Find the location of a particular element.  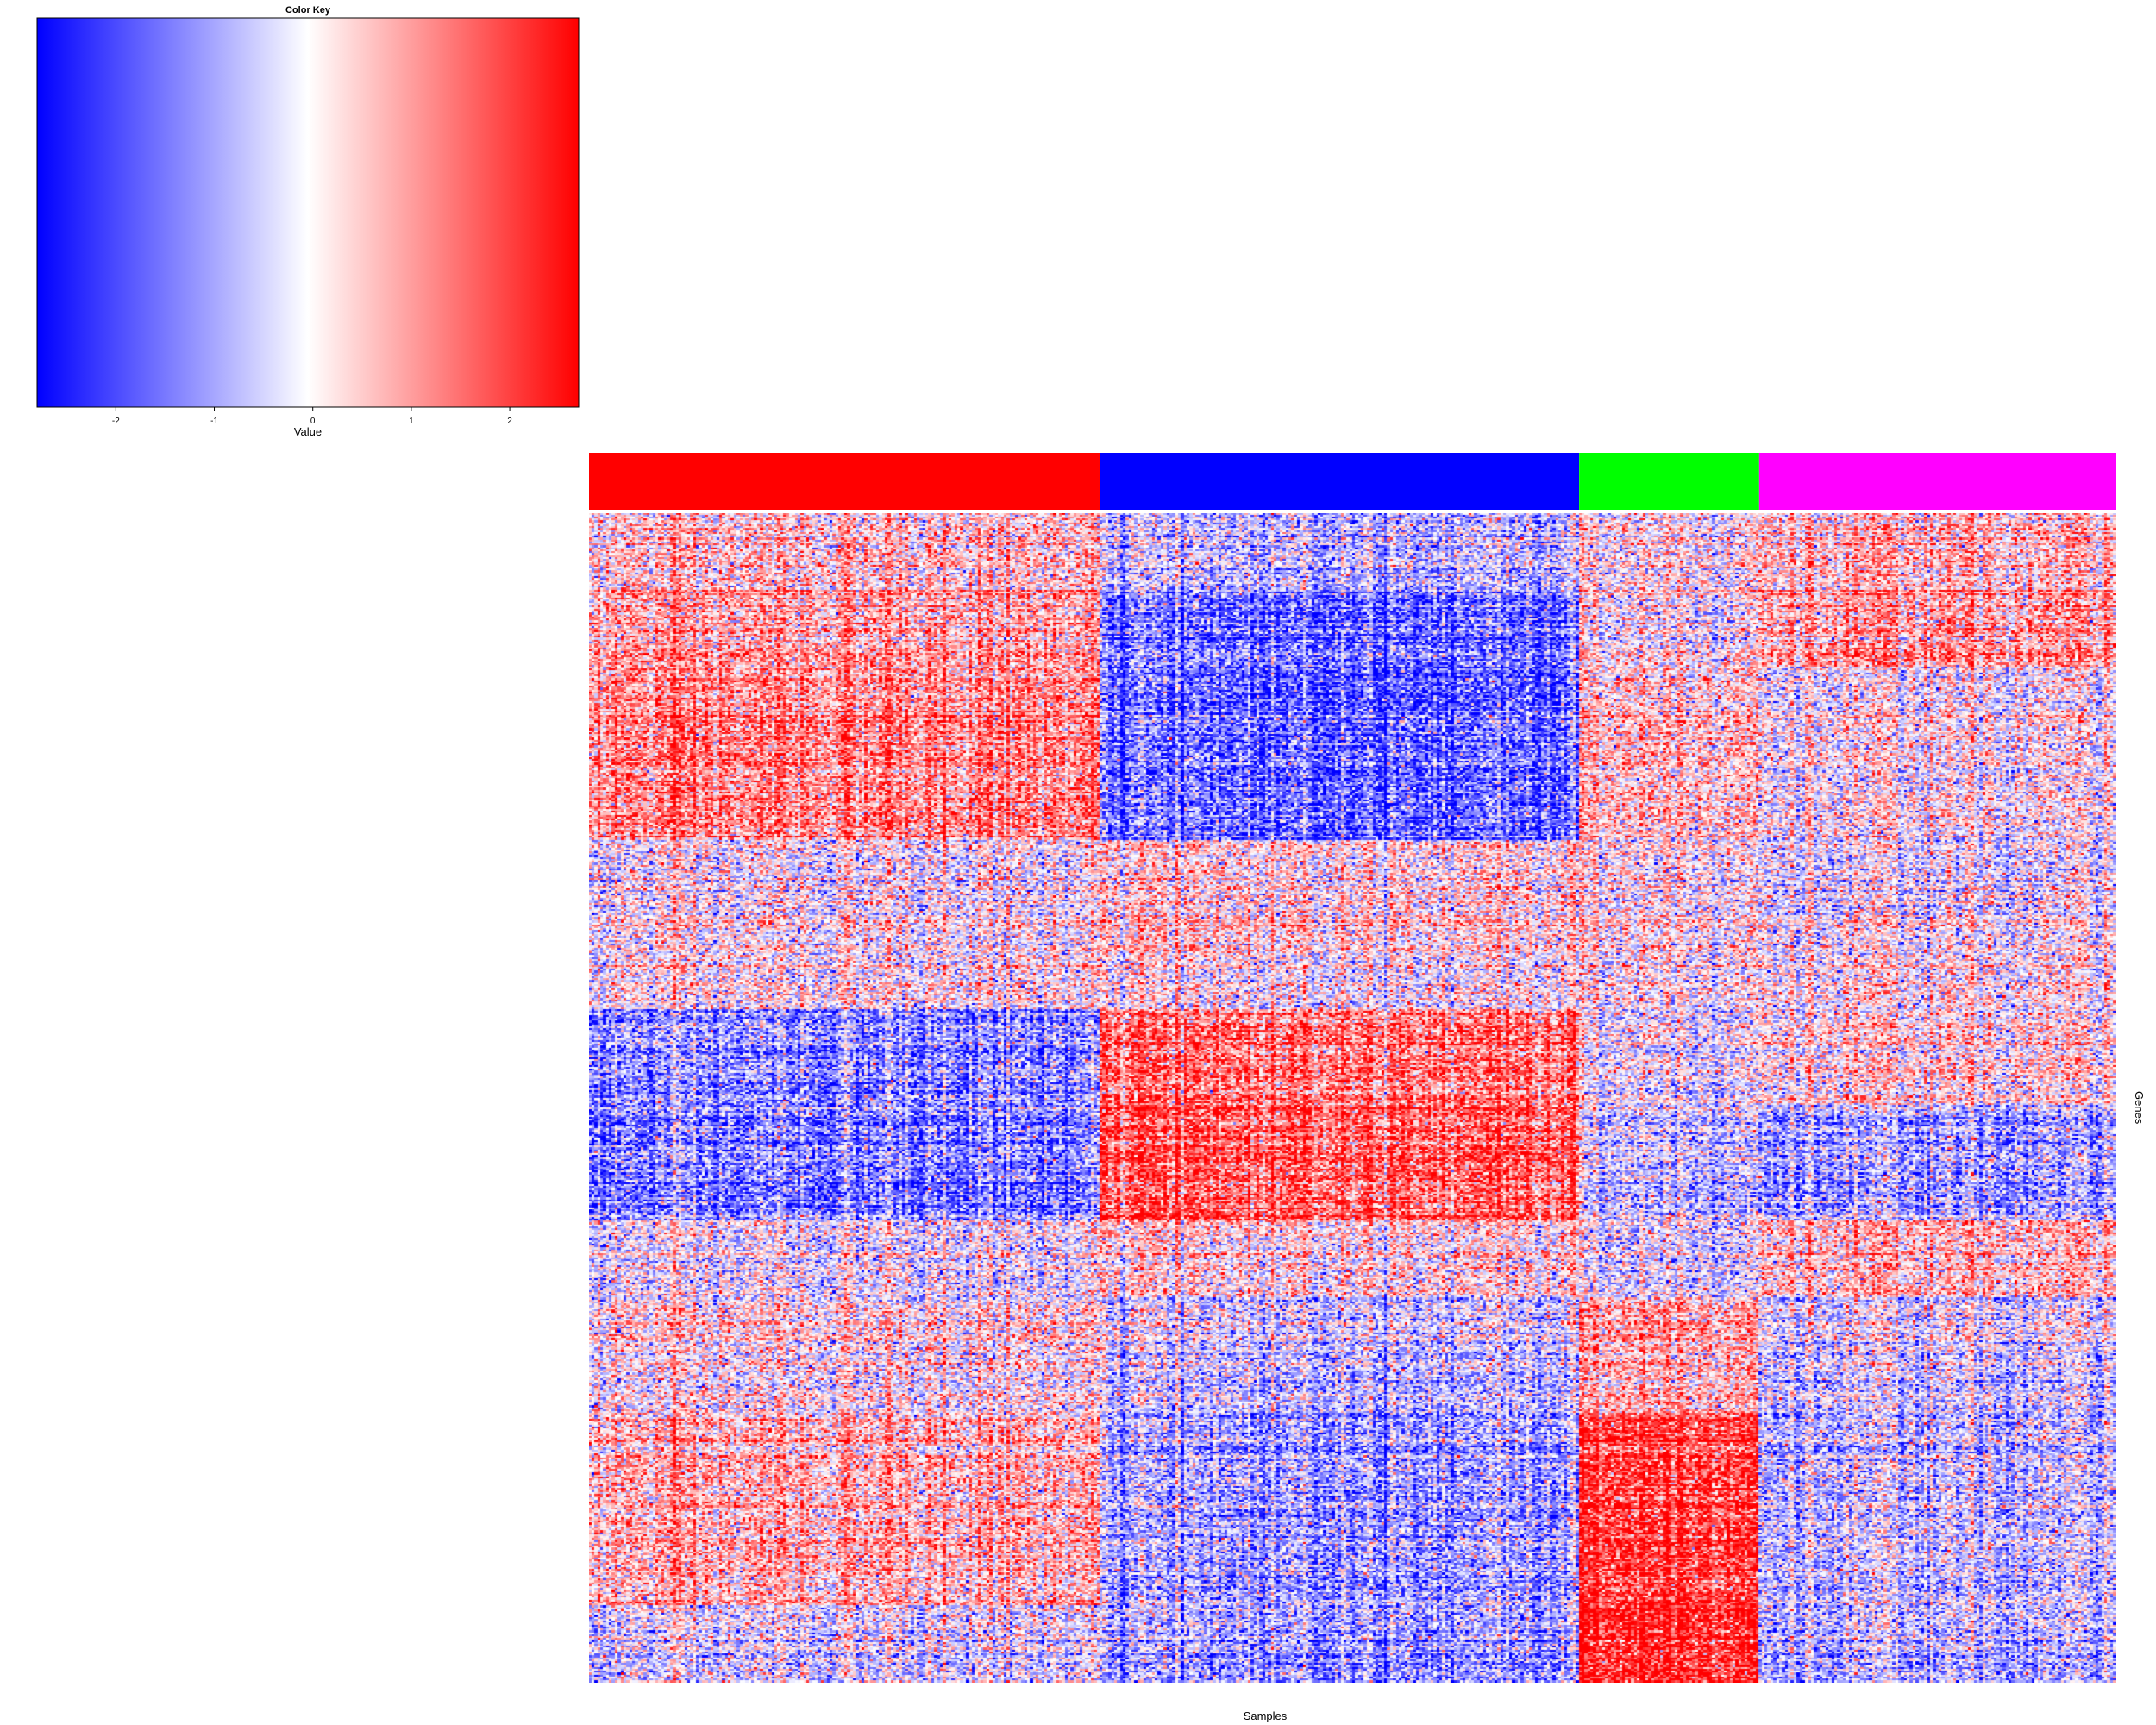

color-key: Color Key -2 -1 0 1 2 Value is located at coordinates (308, 222).